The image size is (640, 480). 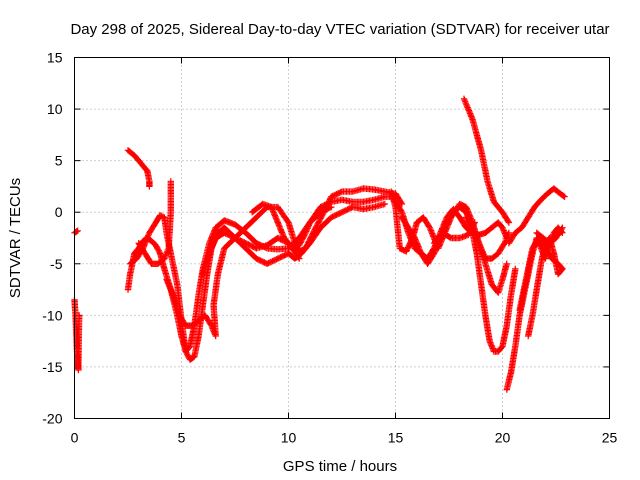 I want to click on y-tick-labels: -20 -15 -10 -5 0 5 10 15, so click(x=52, y=238).